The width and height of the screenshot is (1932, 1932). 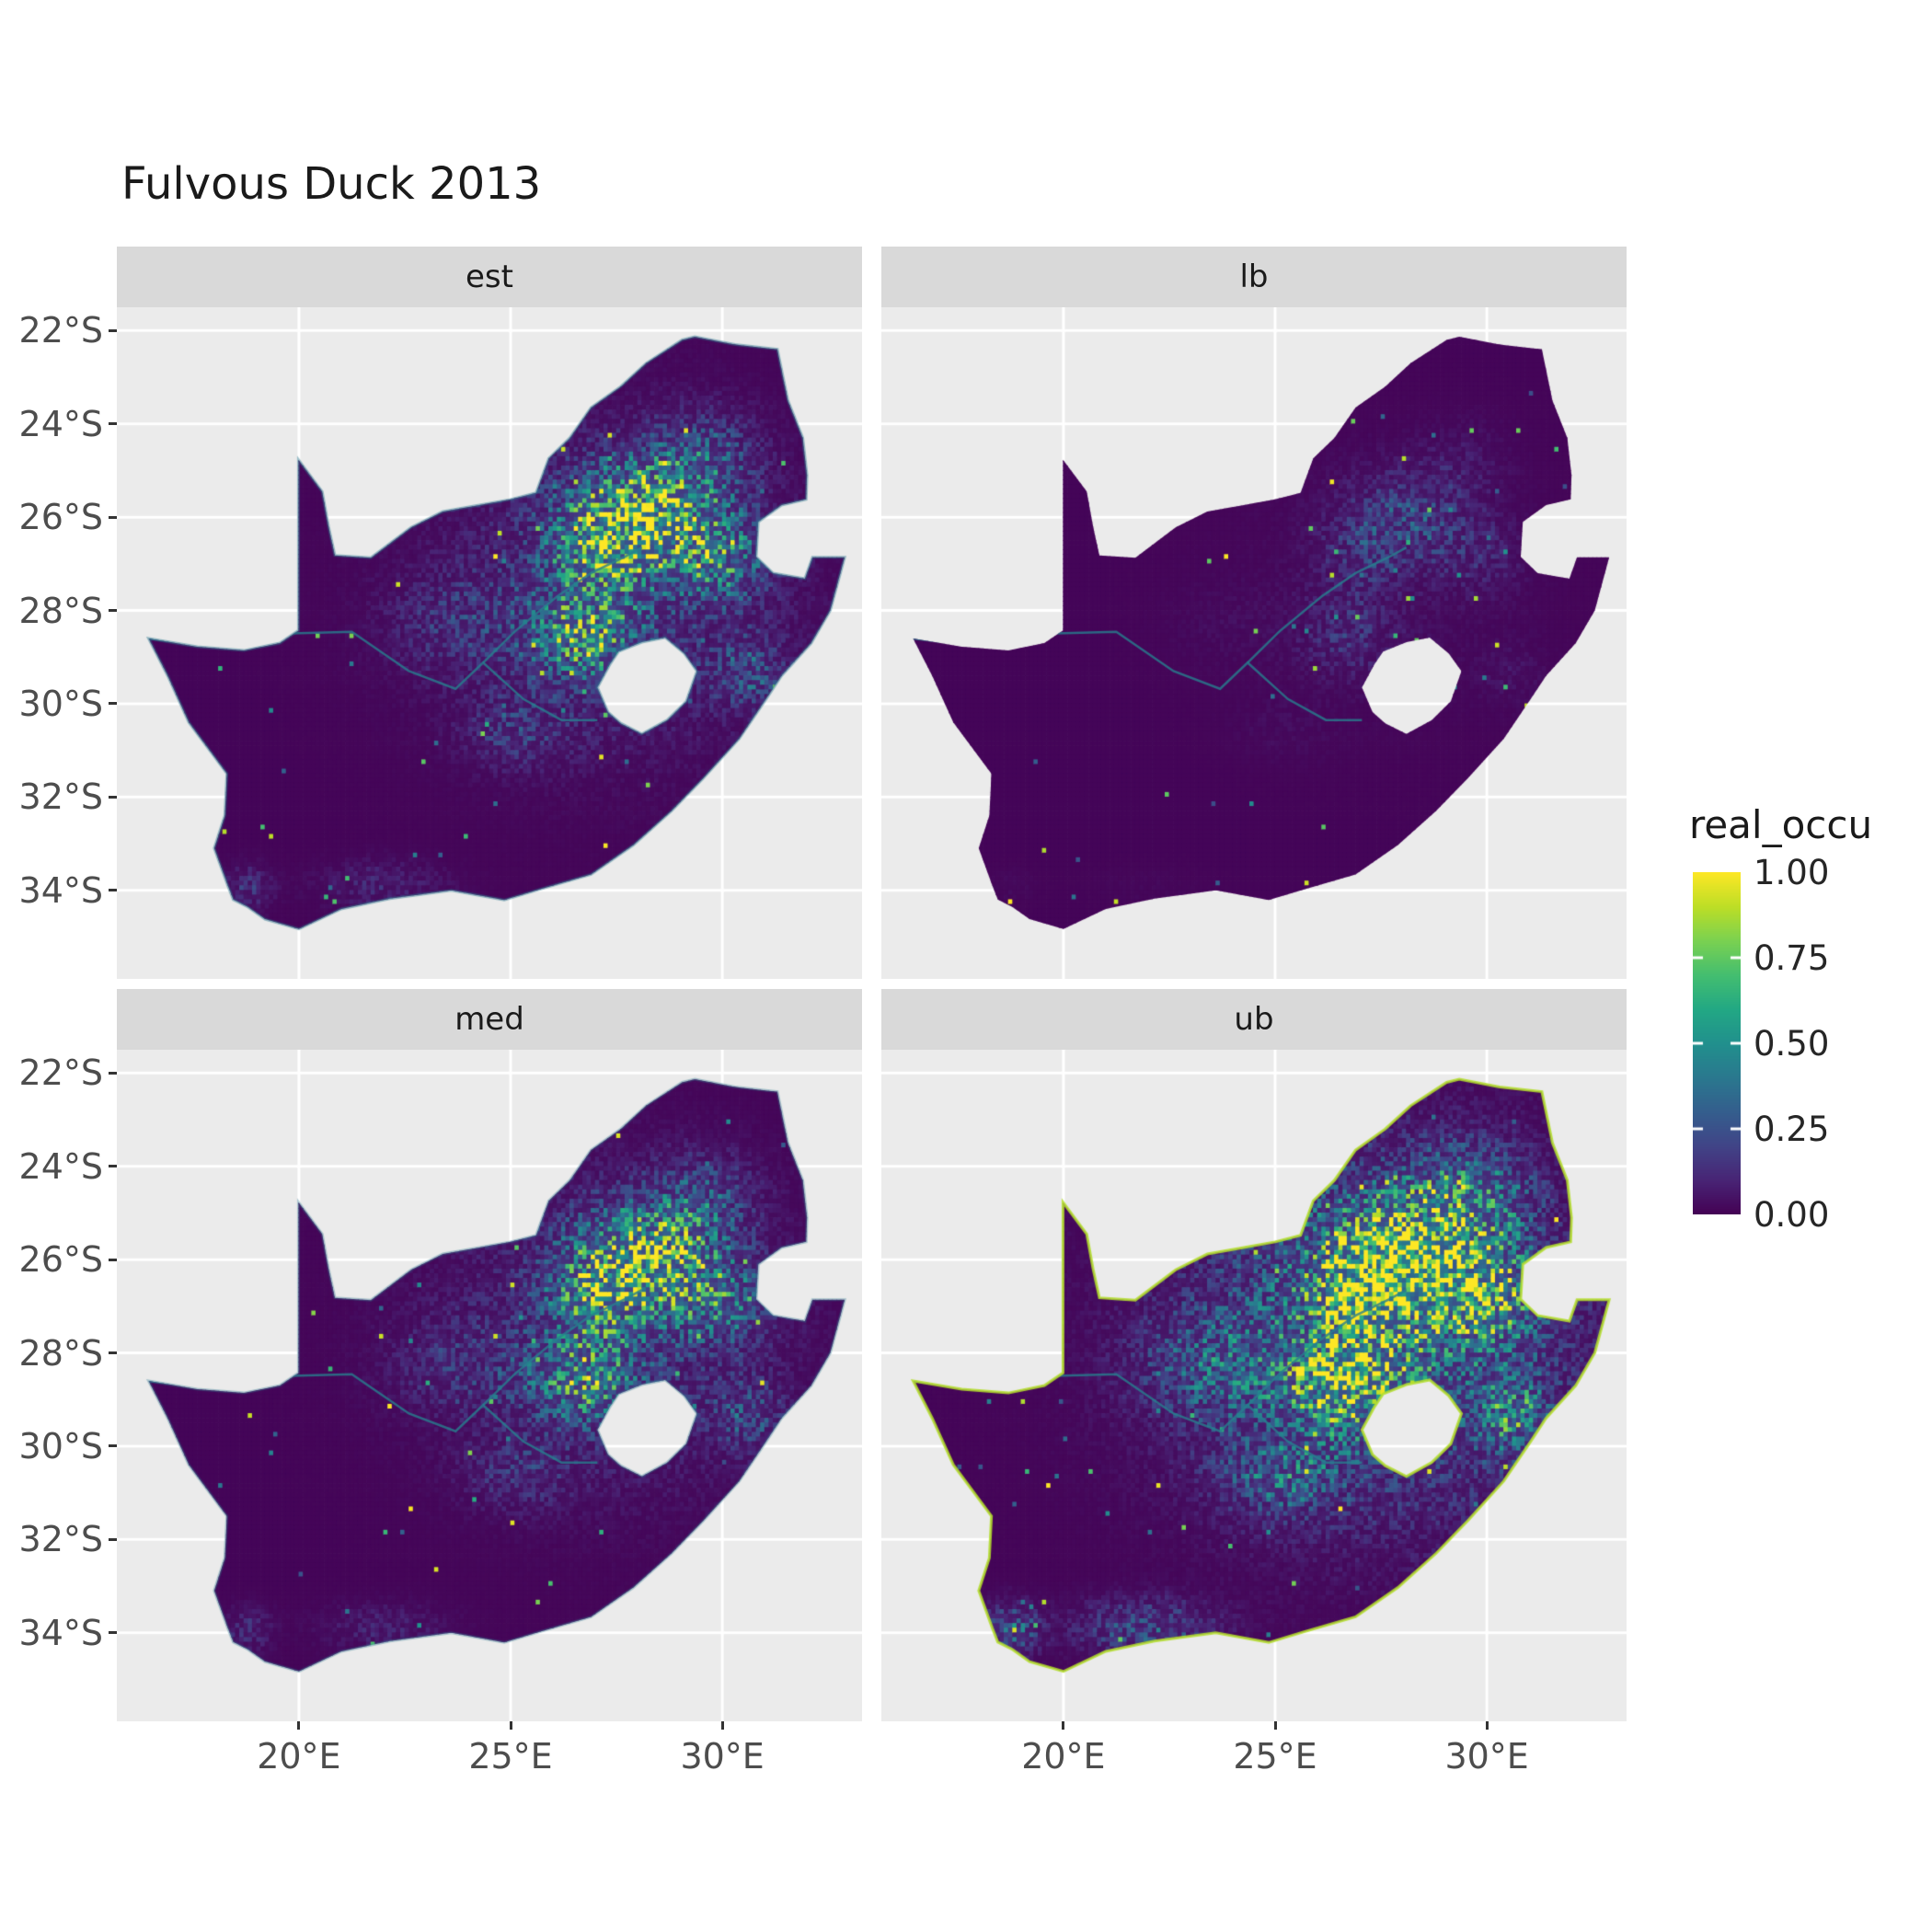 What do you see at coordinates (1717, 1043) in the screenshot?
I see `legend-colorbar` at bounding box center [1717, 1043].